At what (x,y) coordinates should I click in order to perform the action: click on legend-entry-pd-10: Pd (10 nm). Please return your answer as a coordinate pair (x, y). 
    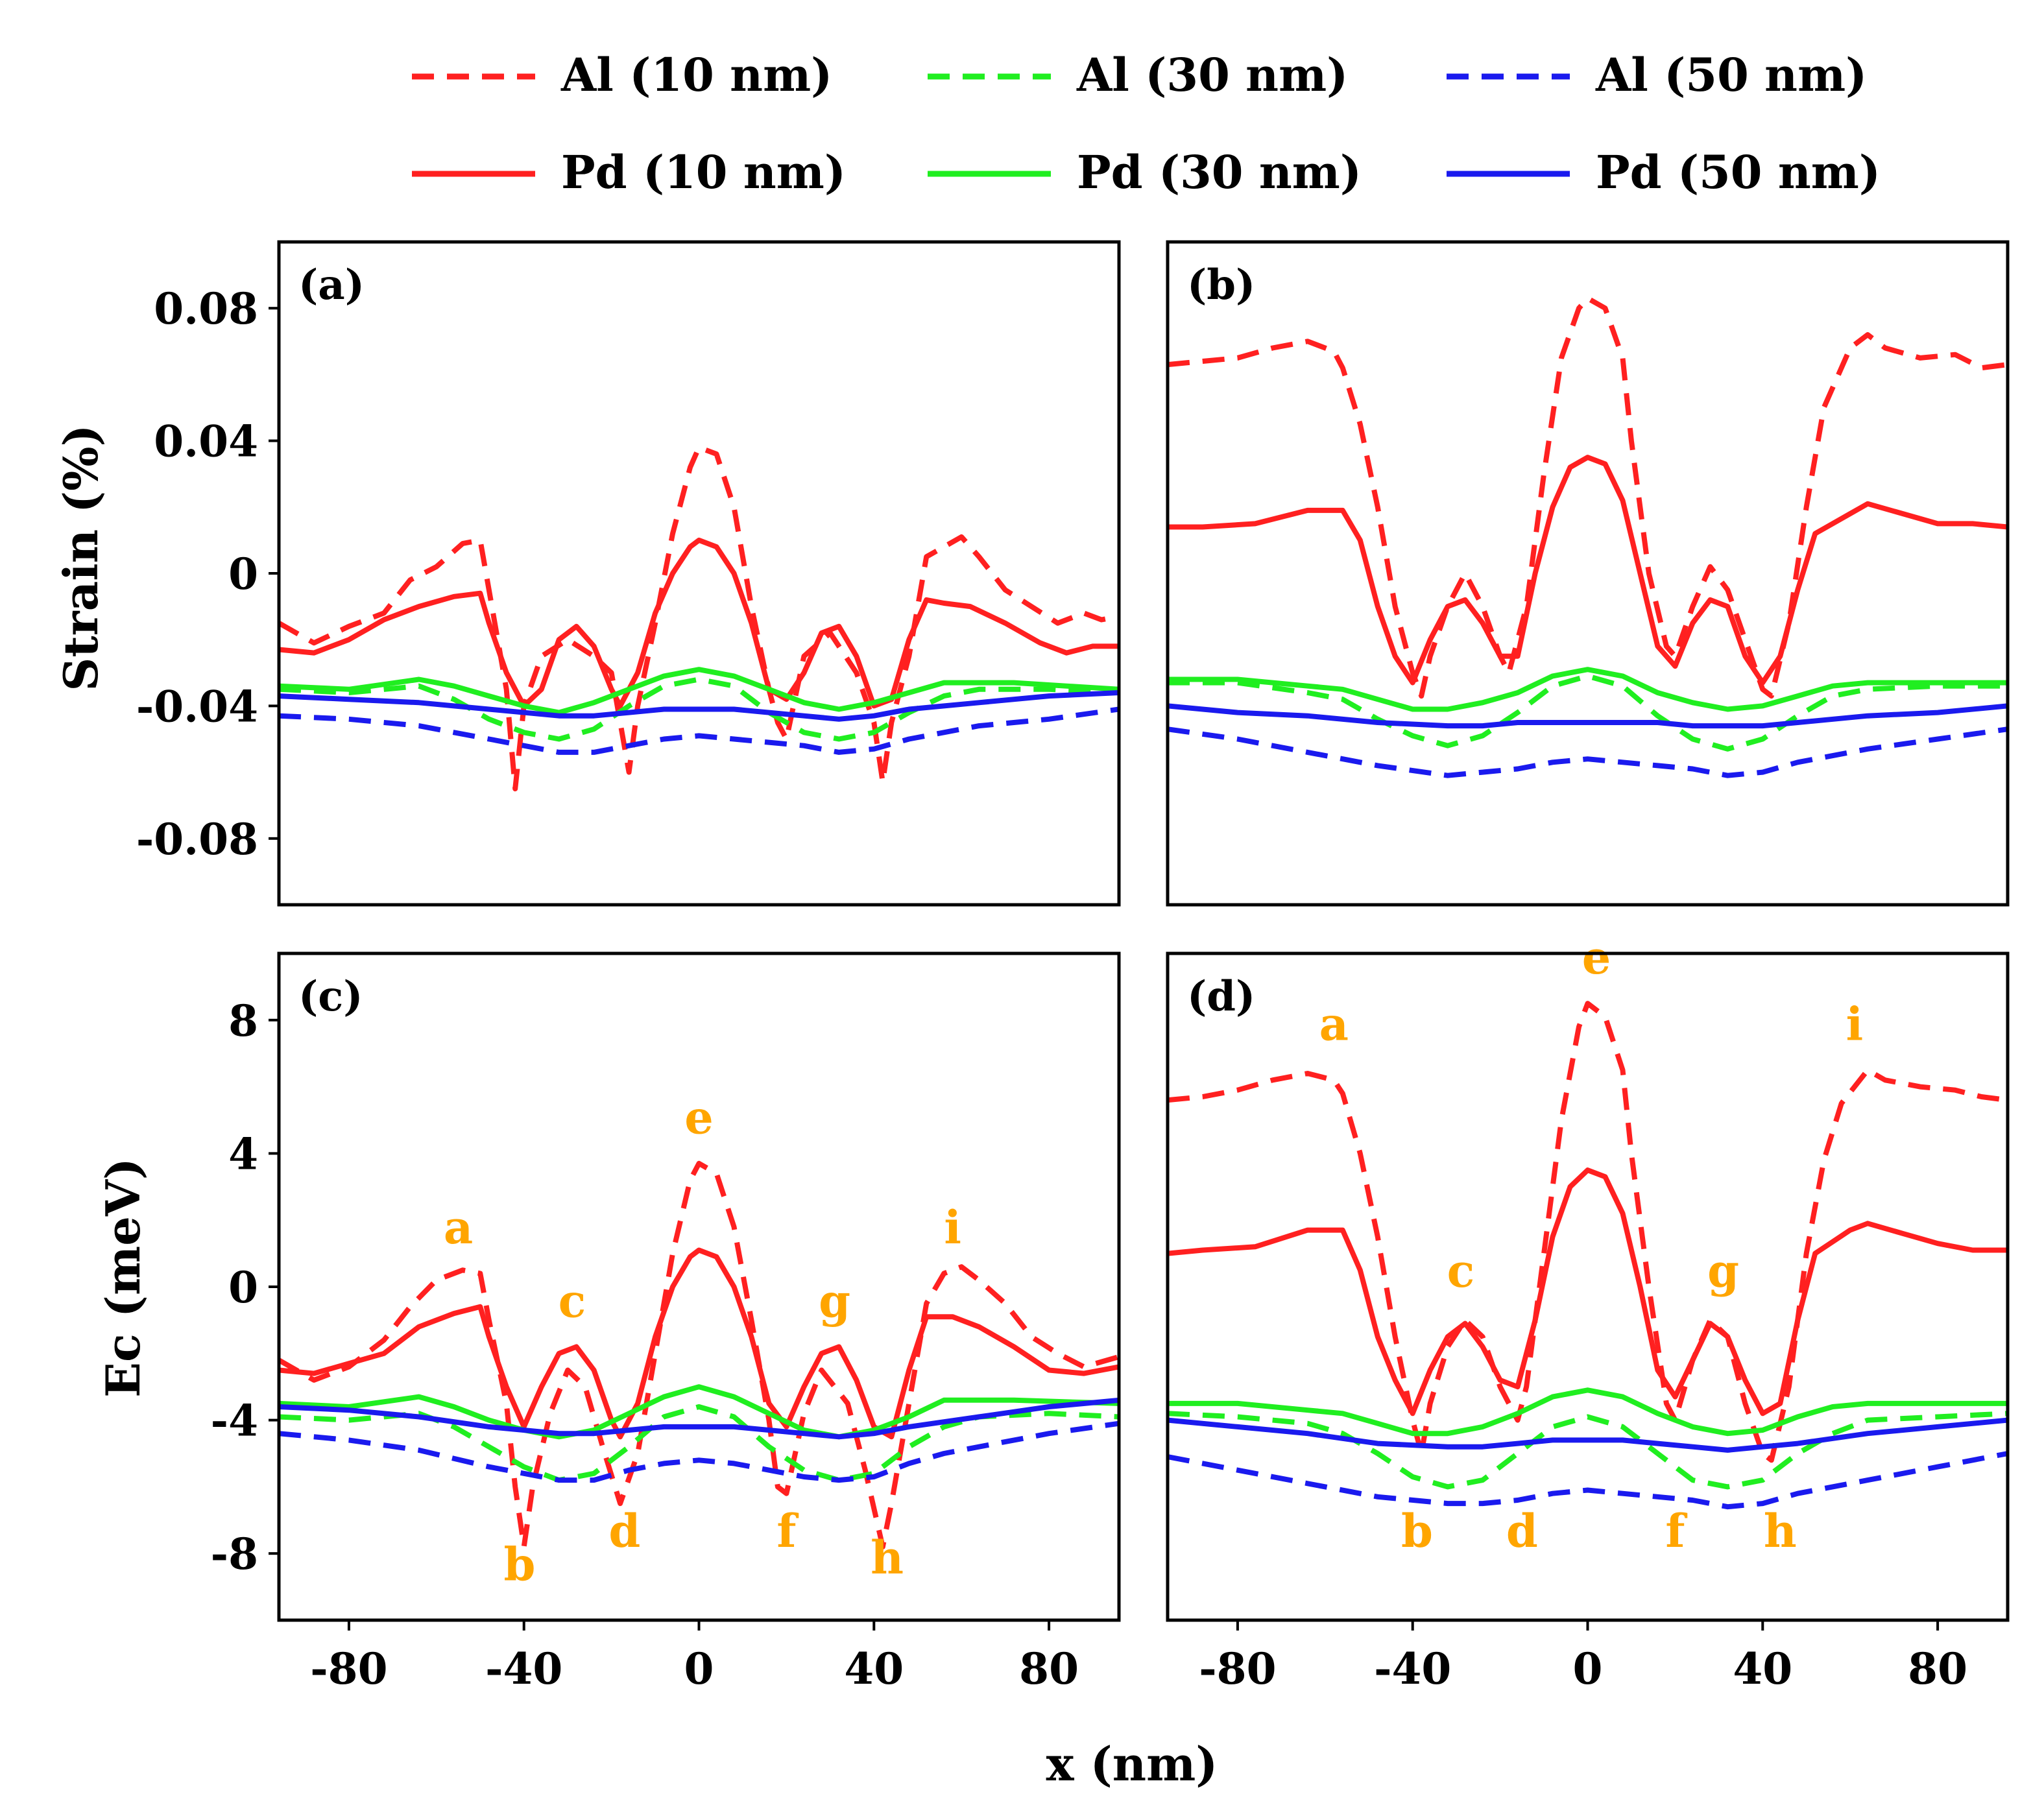
    Looking at the image, I should click on (629, 172).